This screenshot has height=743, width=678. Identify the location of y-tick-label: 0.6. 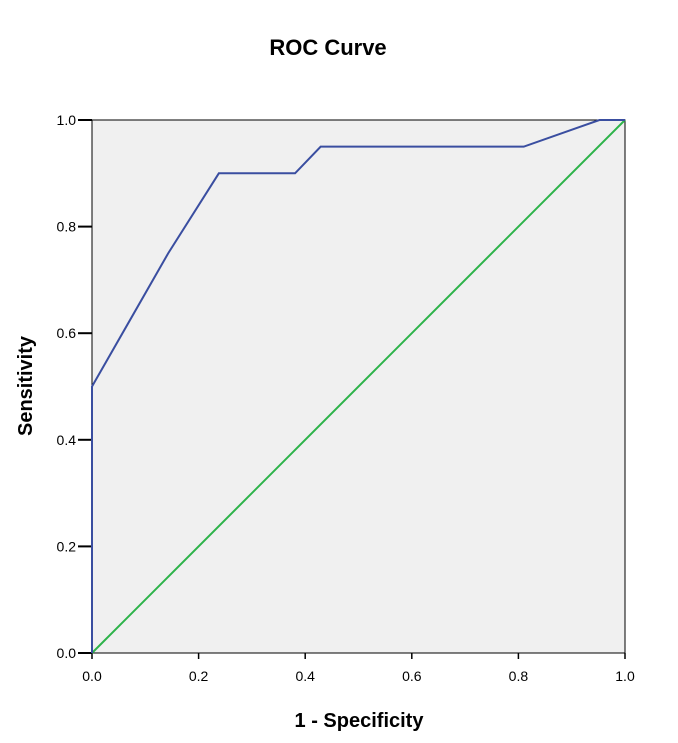
(67, 333).